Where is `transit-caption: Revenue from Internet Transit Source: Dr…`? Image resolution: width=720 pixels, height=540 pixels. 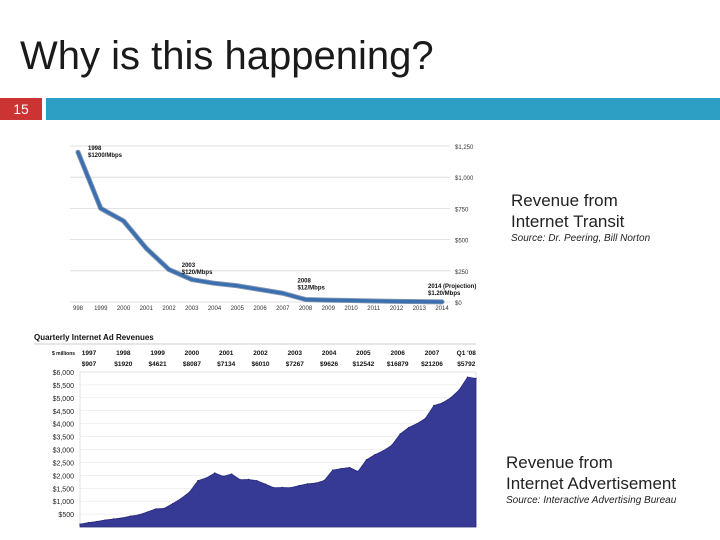
transit-caption: Revenue from Internet Transit Source: Dr… is located at coordinates (580, 217).